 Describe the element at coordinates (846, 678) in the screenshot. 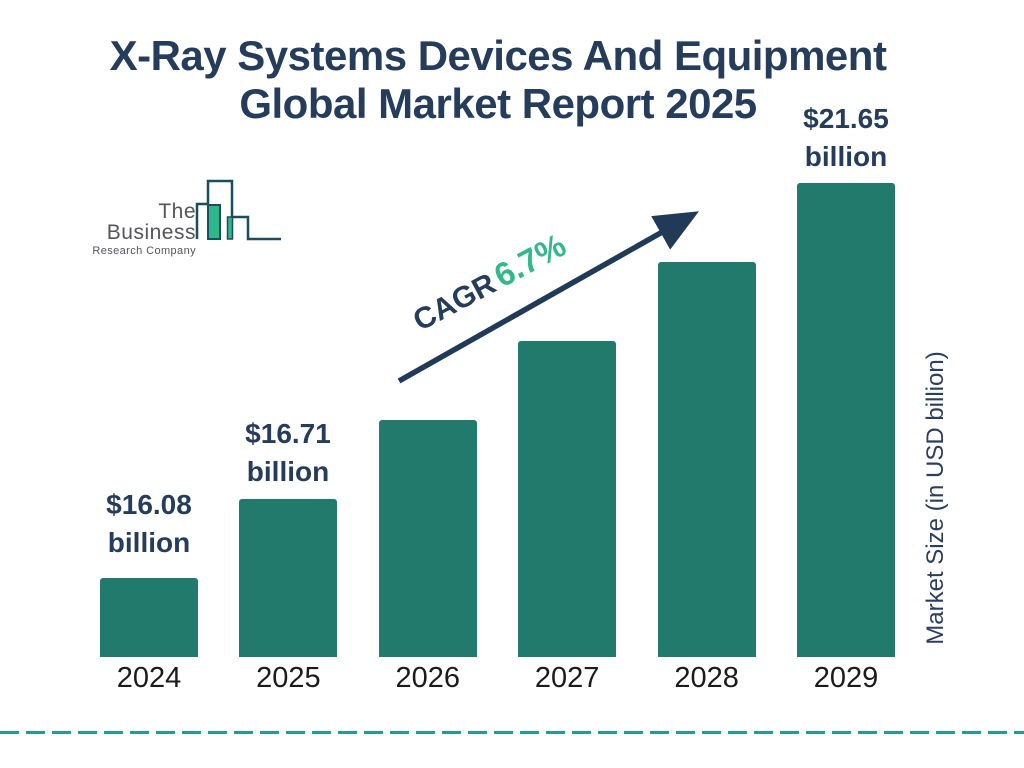

I see `x-tick-2029: 2029` at that location.